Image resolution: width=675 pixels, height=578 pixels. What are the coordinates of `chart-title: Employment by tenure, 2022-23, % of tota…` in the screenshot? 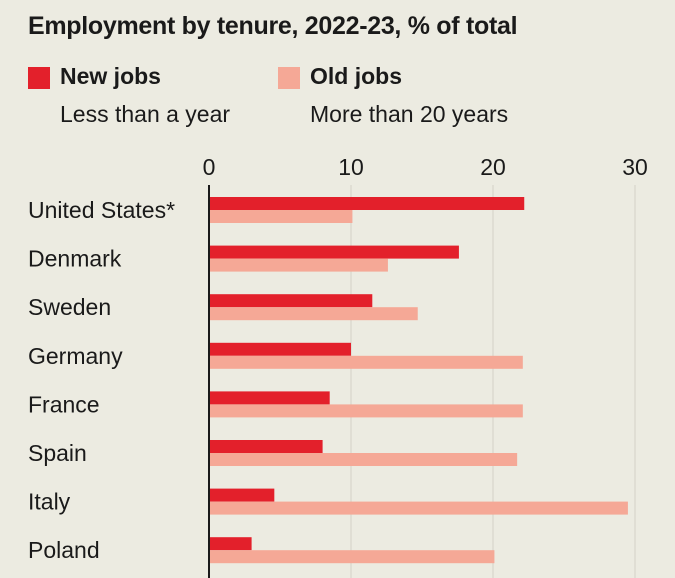 It's located at (273, 26).